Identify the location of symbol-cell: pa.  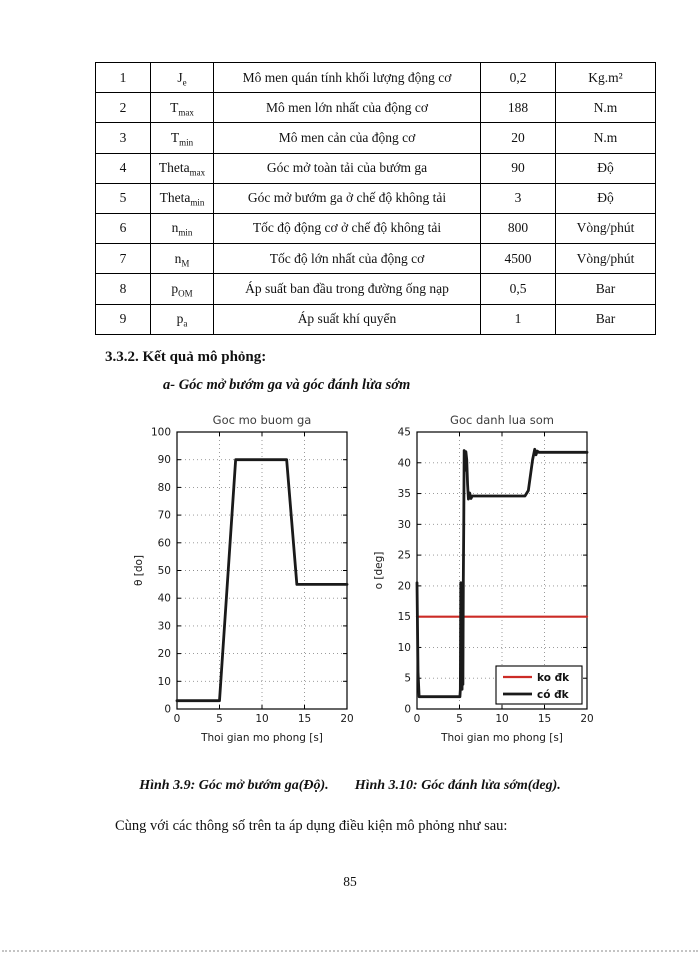
(182, 319).